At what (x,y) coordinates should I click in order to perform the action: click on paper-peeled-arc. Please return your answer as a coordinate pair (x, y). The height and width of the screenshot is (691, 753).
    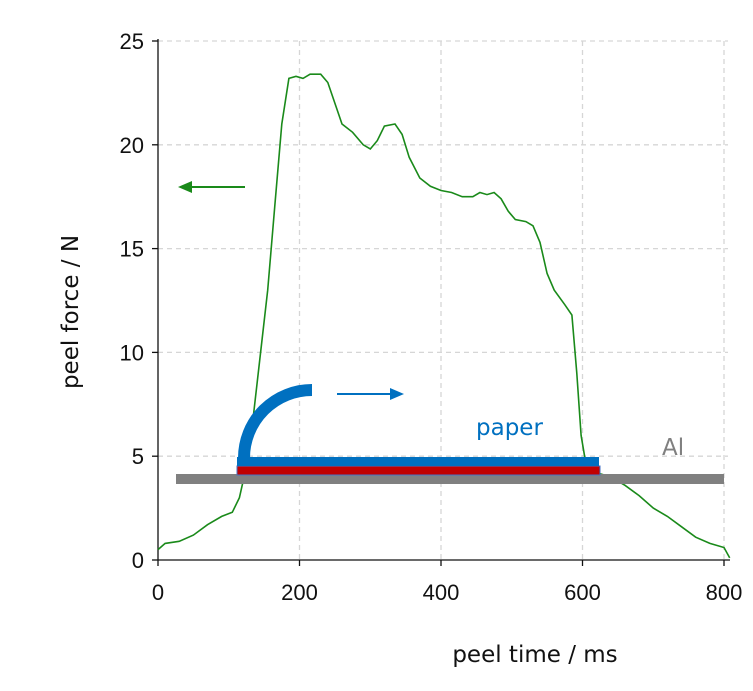
    Looking at the image, I should click on (275, 421).